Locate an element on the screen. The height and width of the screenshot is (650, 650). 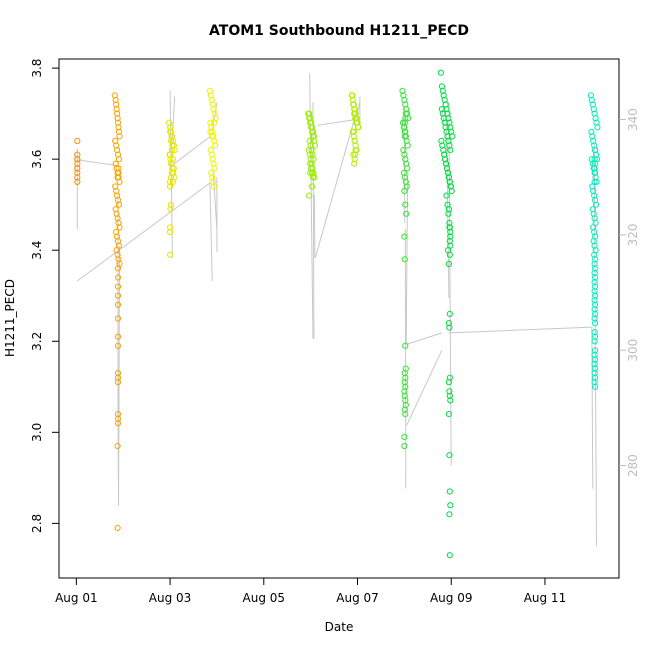
x-tick-label: Aug 07 is located at coordinates (357, 598).